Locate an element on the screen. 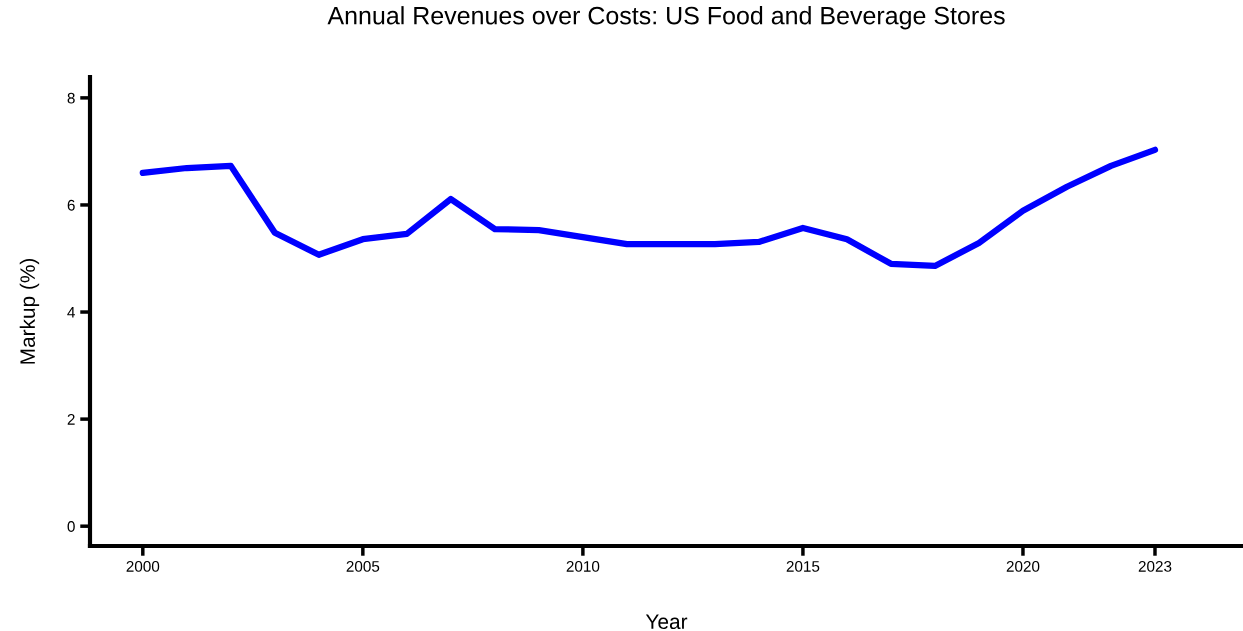 The width and height of the screenshot is (1243, 631). y-tick-label: 0 is located at coordinates (71, 526).